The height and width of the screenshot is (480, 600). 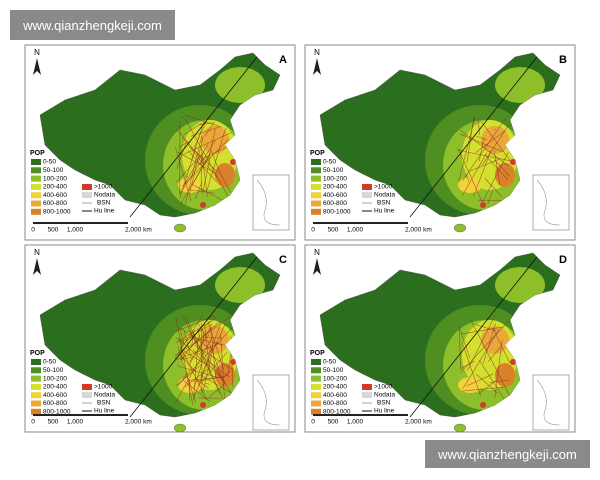 I want to click on density, so click(x=485, y=141).